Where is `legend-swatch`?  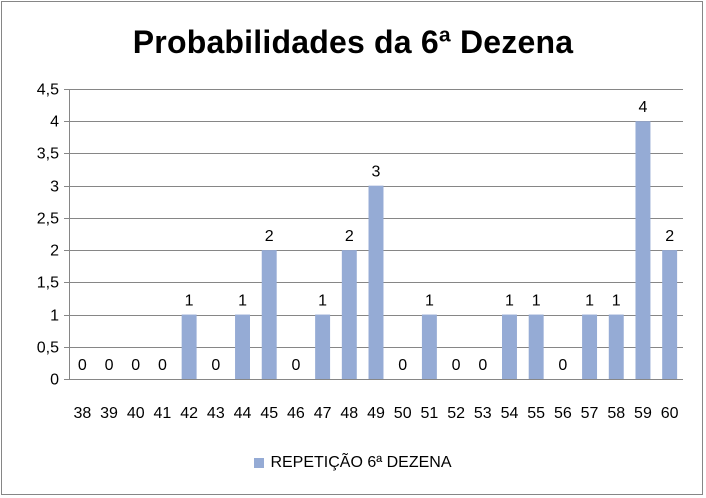 legend-swatch is located at coordinates (259, 463).